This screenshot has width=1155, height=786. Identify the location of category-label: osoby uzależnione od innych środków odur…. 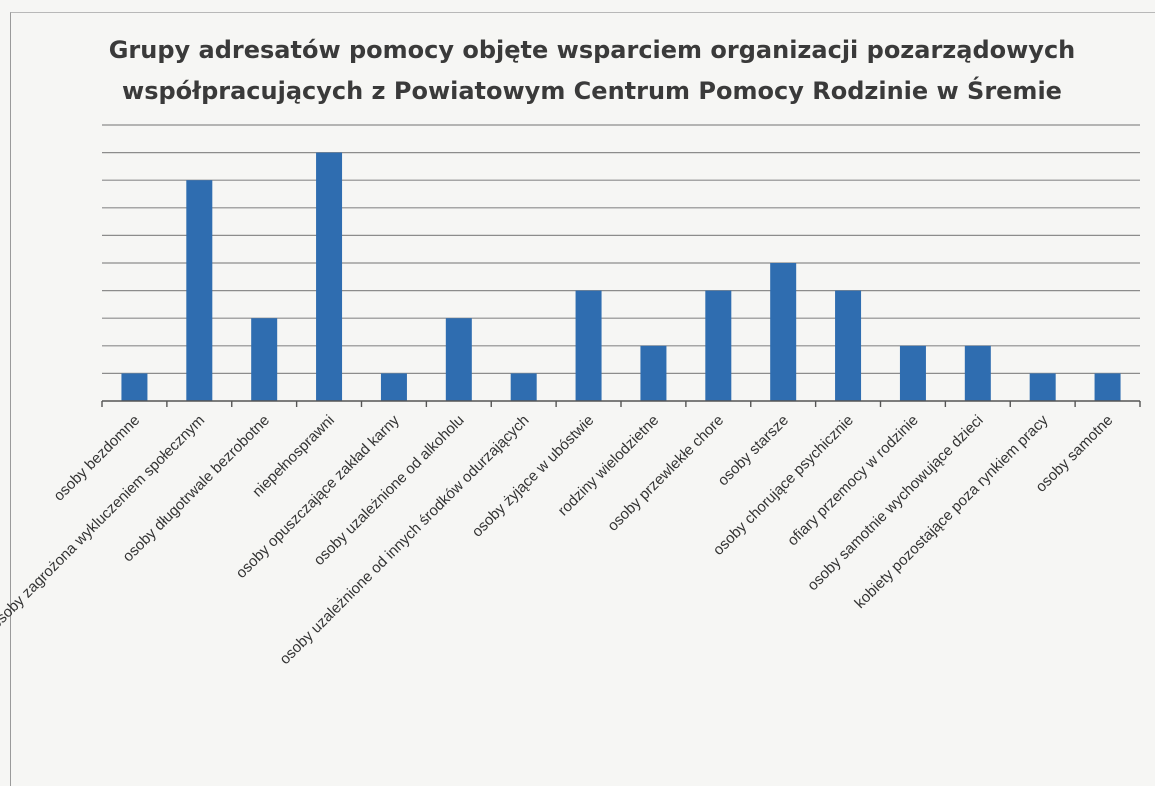
(404, 540).